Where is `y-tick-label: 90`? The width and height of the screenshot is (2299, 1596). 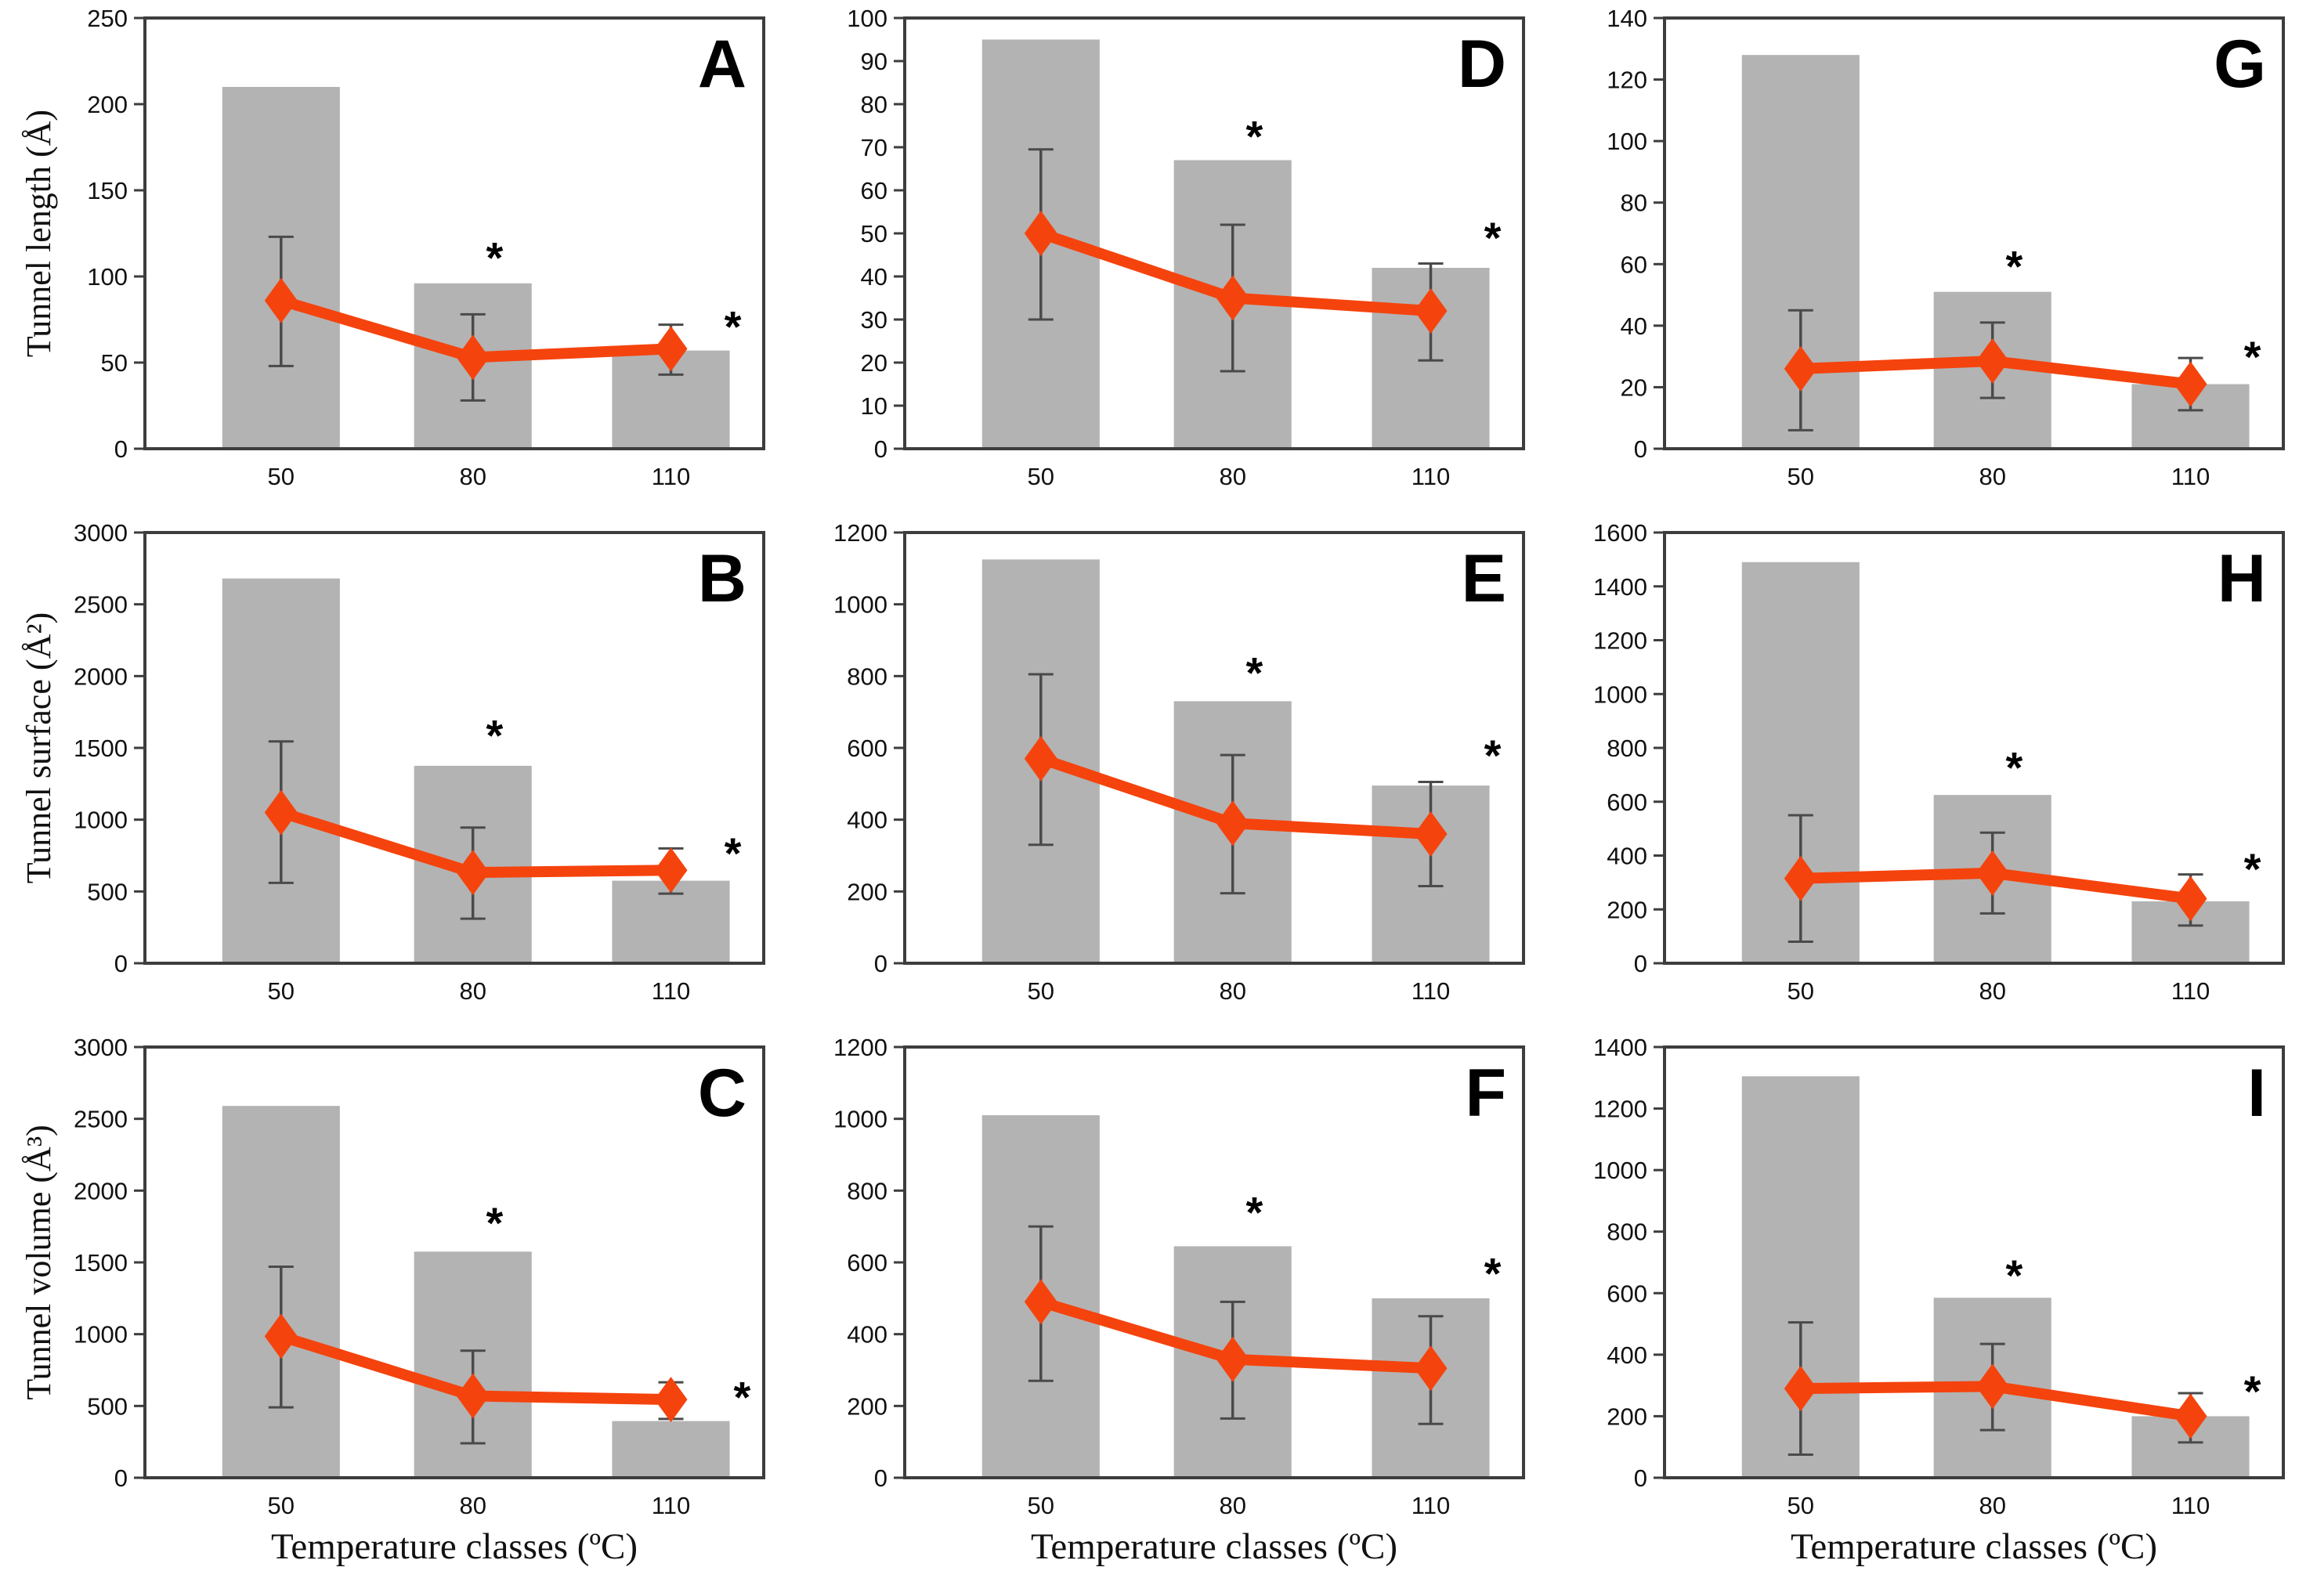 y-tick-label: 90 is located at coordinates (874, 61).